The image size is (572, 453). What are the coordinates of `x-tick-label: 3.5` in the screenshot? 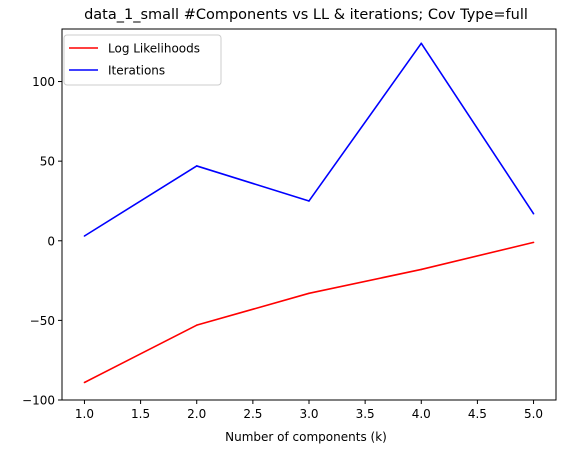 It's located at (365, 414).